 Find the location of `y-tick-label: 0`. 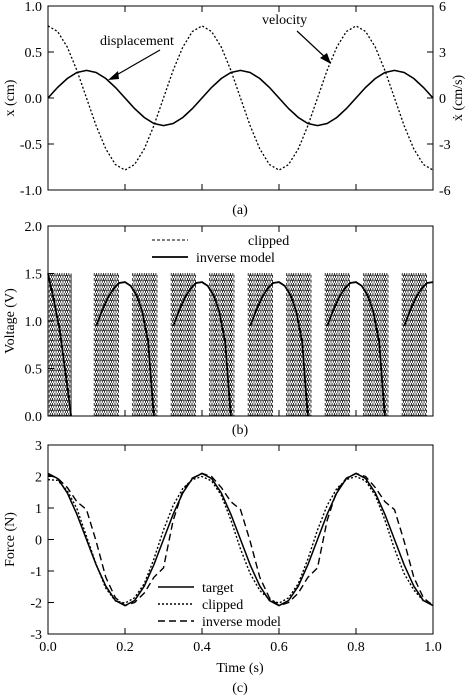

y-tick-label: 0 is located at coordinates (38, 541).